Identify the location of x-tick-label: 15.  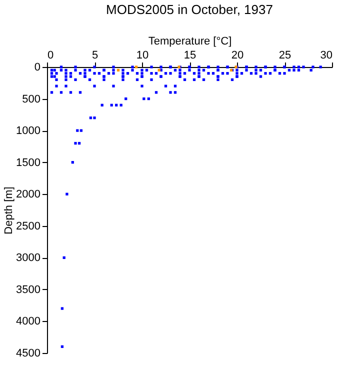
(190, 56).